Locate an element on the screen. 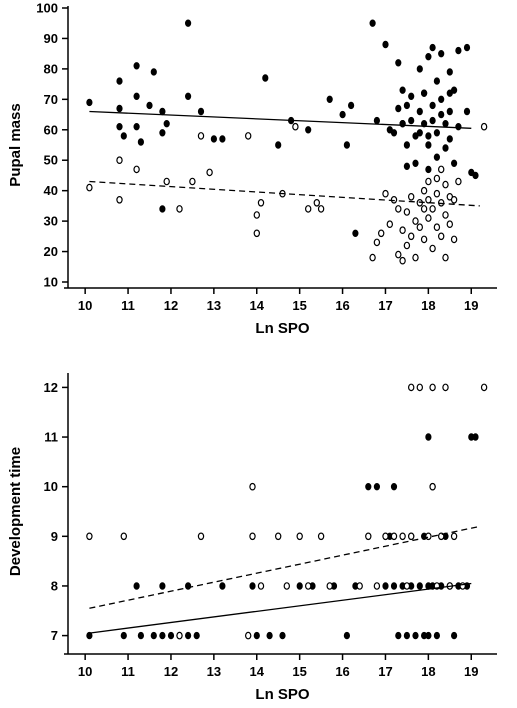  pupal-mass-solid-trend-line is located at coordinates (280, 119).